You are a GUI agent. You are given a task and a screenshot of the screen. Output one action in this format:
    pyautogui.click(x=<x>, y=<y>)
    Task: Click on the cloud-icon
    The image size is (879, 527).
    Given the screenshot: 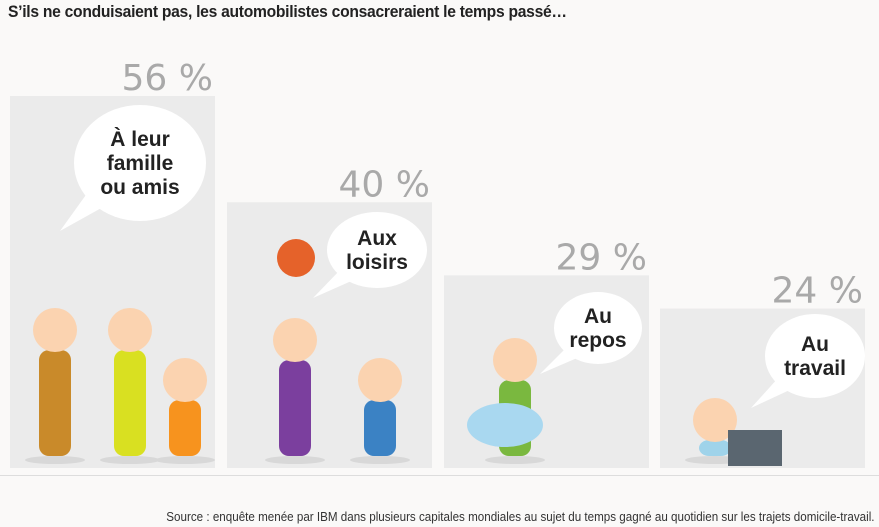 What is the action you would take?
    pyautogui.click(x=505, y=425)
    